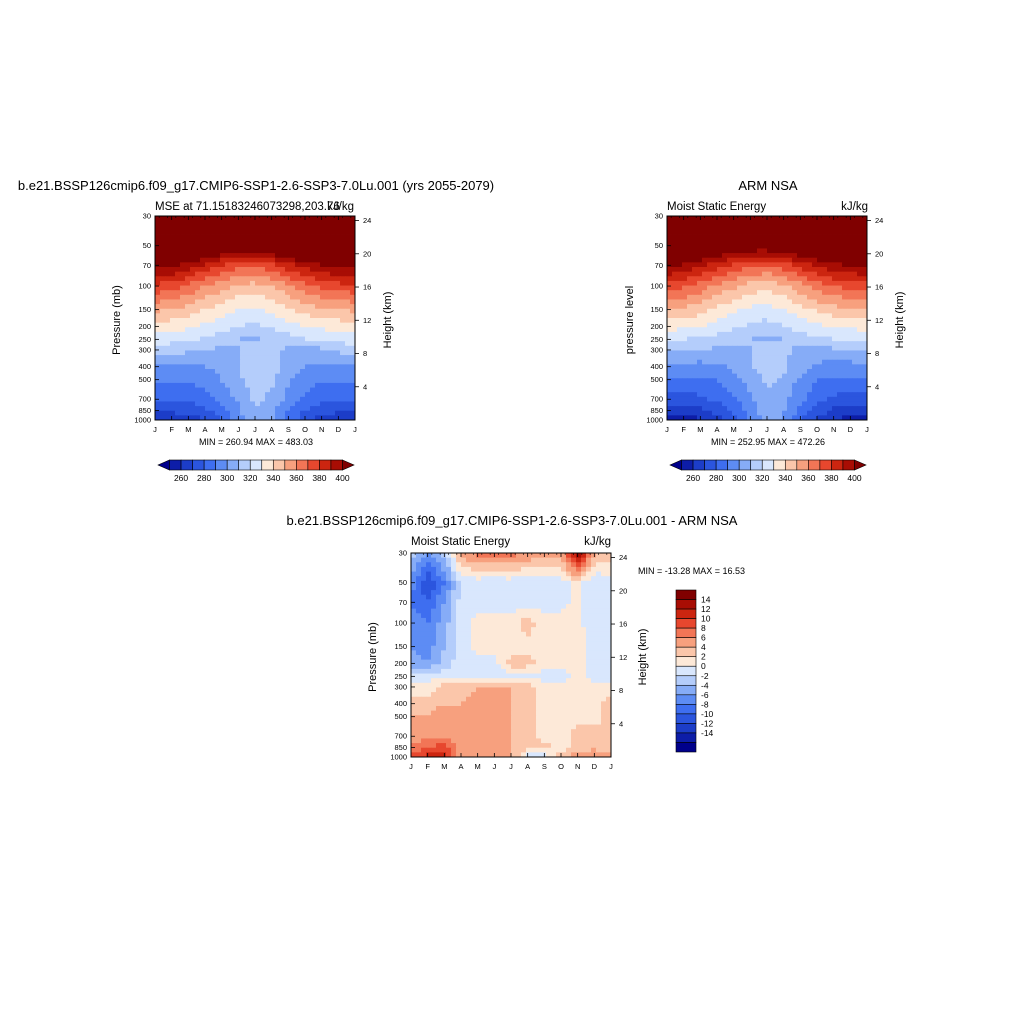  What do you see at coordinates (854, 207) in the screenshot?
I see `right-label: kJ/kg` at bounding box center [854, 207].